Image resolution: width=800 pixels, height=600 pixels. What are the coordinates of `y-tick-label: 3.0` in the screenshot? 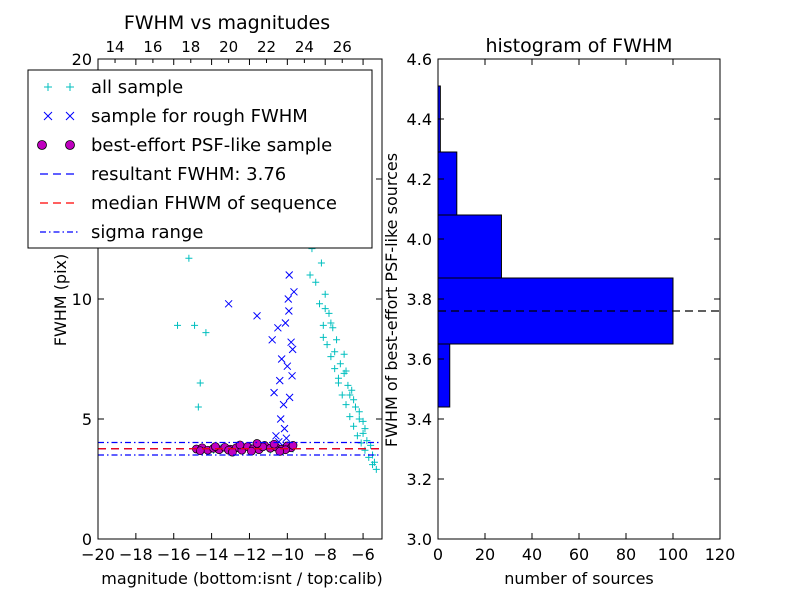 It's located at (419, 539).